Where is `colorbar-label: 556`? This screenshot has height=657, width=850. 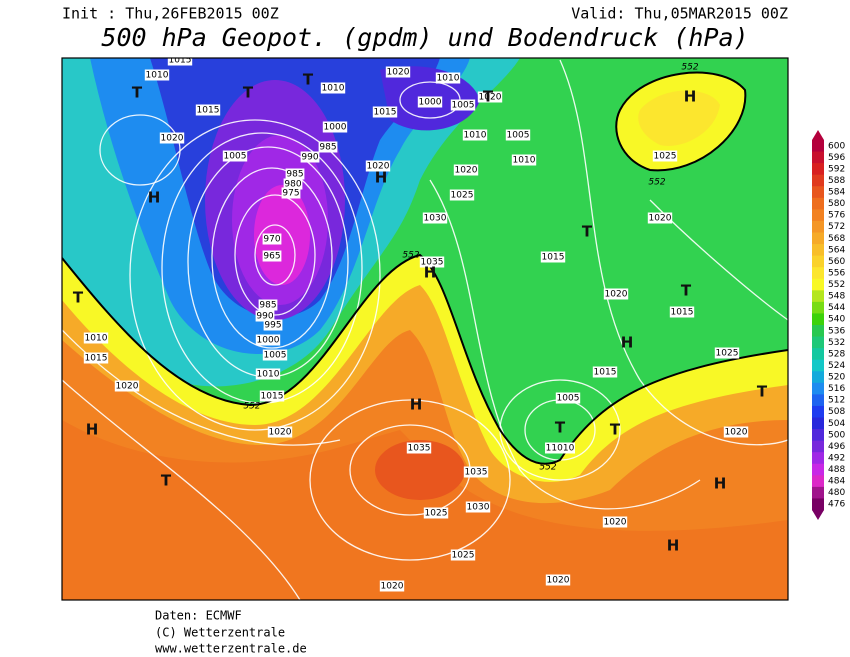
colorbar-label: 556 is located at coordinates (836, 273).